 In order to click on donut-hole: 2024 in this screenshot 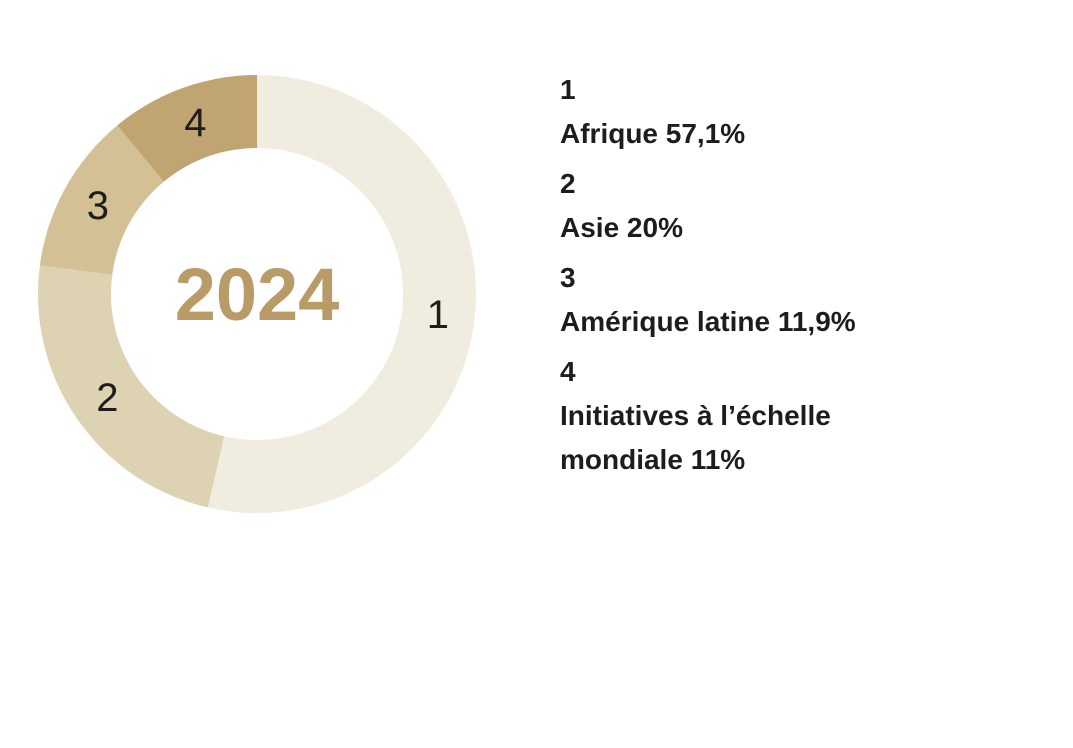, I will do `click(257, 294)`.